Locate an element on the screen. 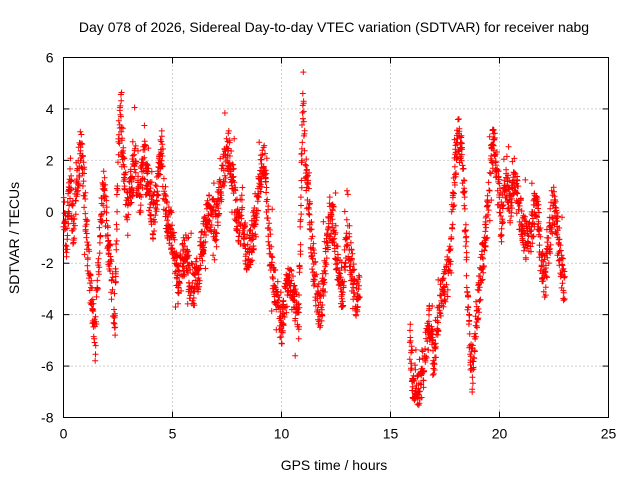 This screenshot has height=480, width=640. y-tick-label: 2 is located at coordinates (50, 160).